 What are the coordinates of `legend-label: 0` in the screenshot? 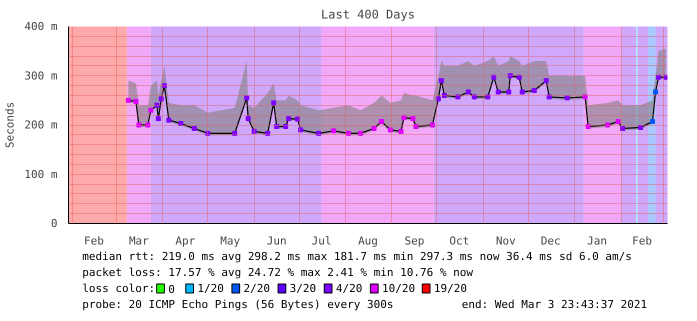 It's located at (171, 289).